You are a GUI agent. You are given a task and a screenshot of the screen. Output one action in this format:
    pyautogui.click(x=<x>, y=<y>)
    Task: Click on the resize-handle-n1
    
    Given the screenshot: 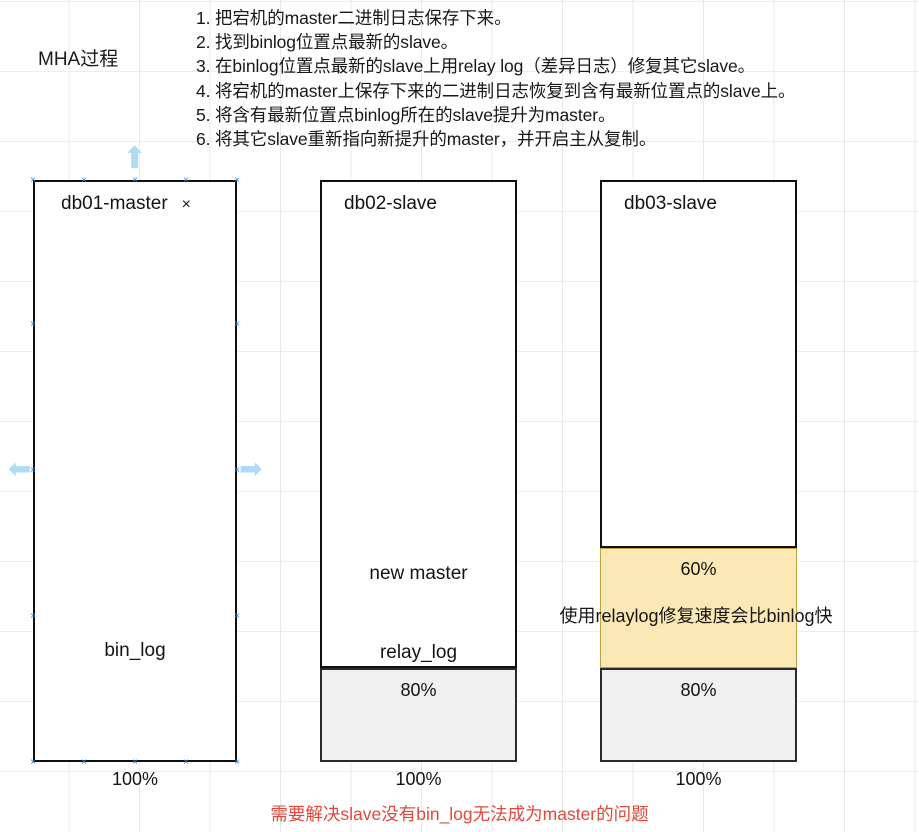 What is the action you would take?
    pyautogui.click(x=84, y=180)
    